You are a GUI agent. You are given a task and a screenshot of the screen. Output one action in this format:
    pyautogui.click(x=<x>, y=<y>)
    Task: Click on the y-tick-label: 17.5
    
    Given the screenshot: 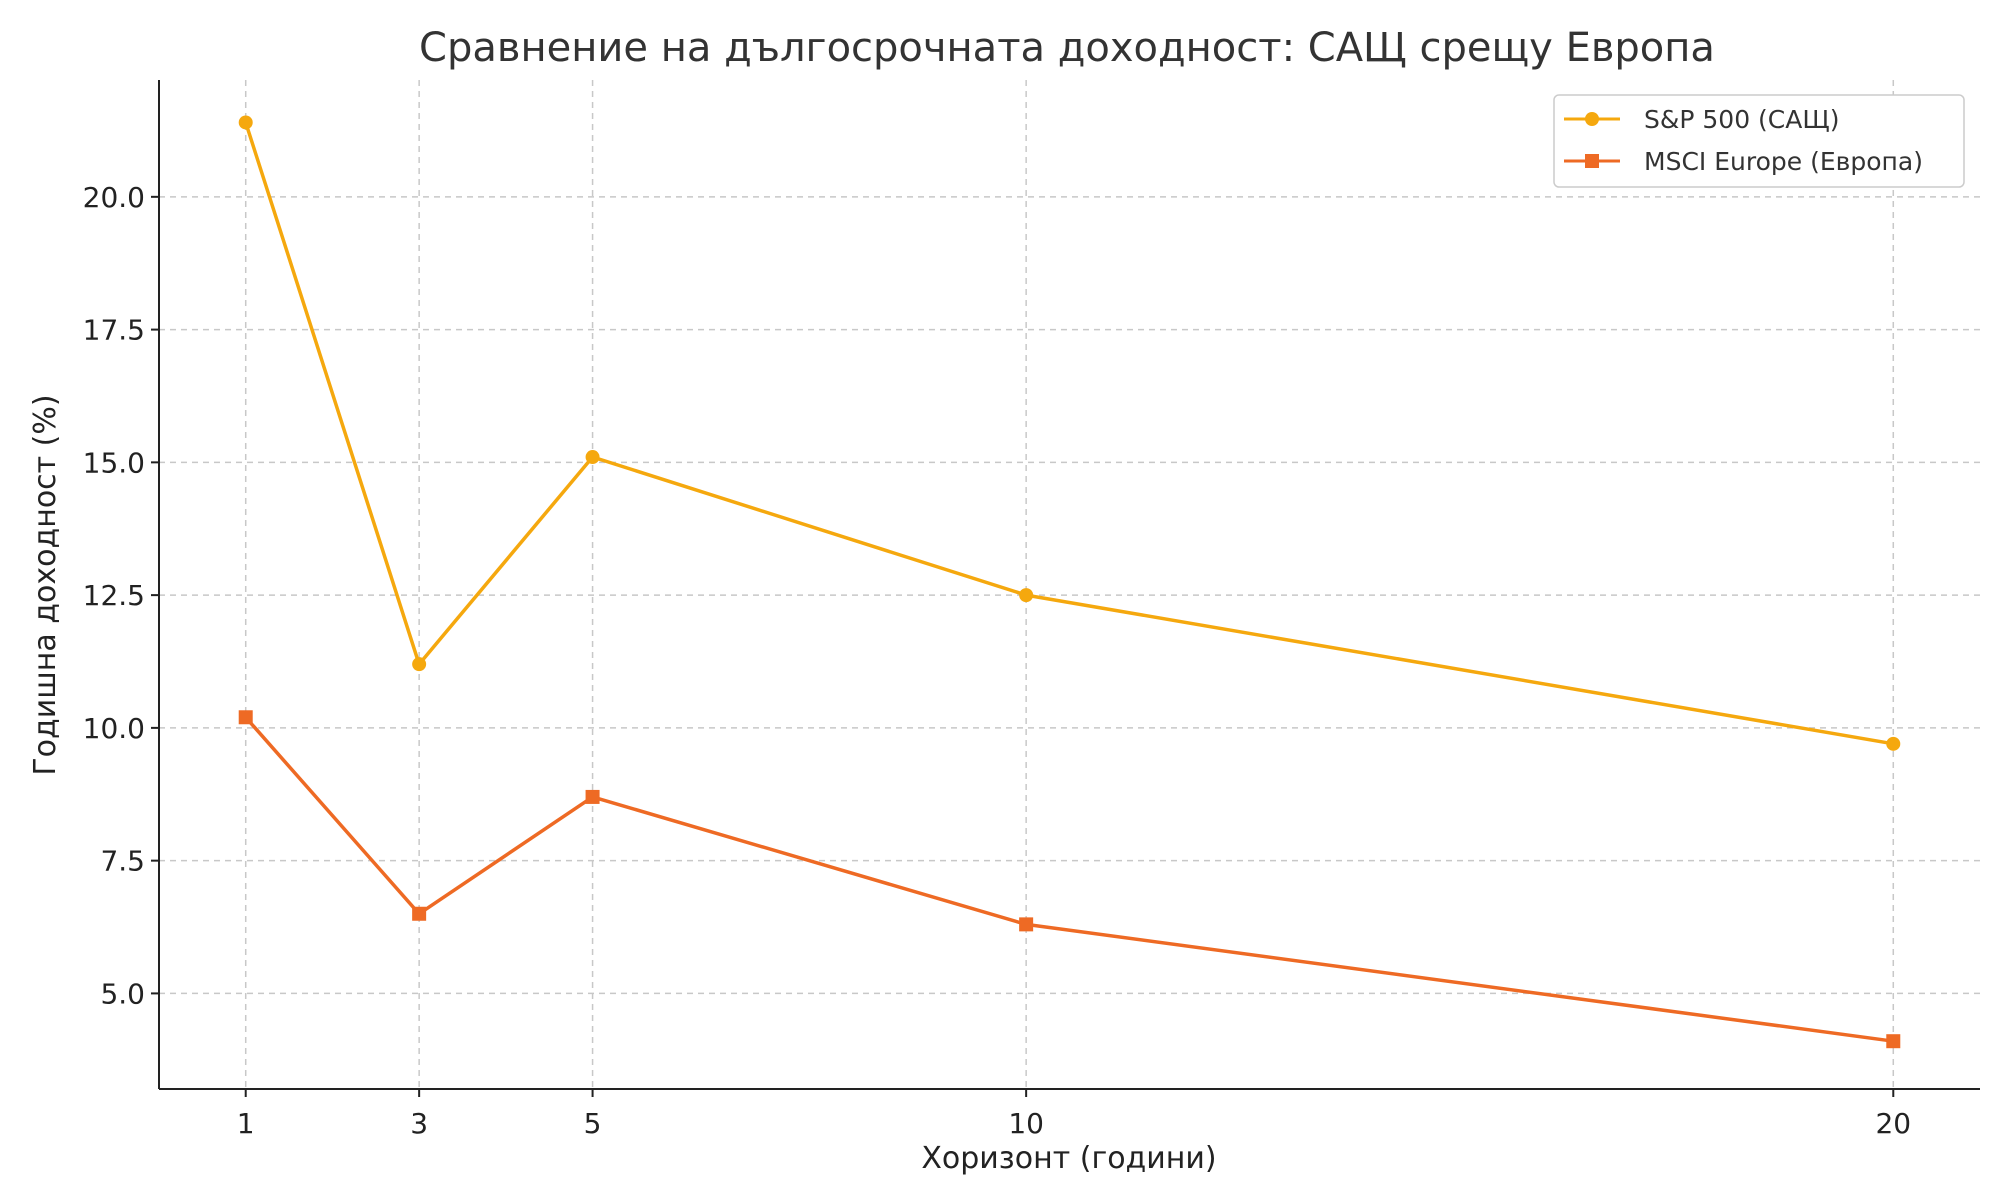 What is the action you would take?
    pyautogui.click(x=114, y=330)
    